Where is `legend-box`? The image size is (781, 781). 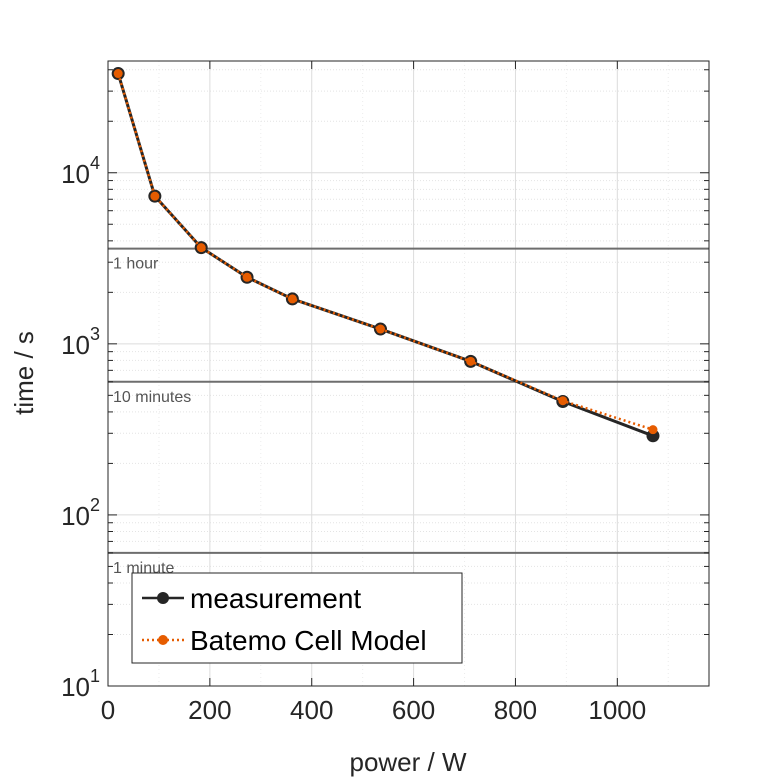
legend-box is located at coordinates (297, 618).